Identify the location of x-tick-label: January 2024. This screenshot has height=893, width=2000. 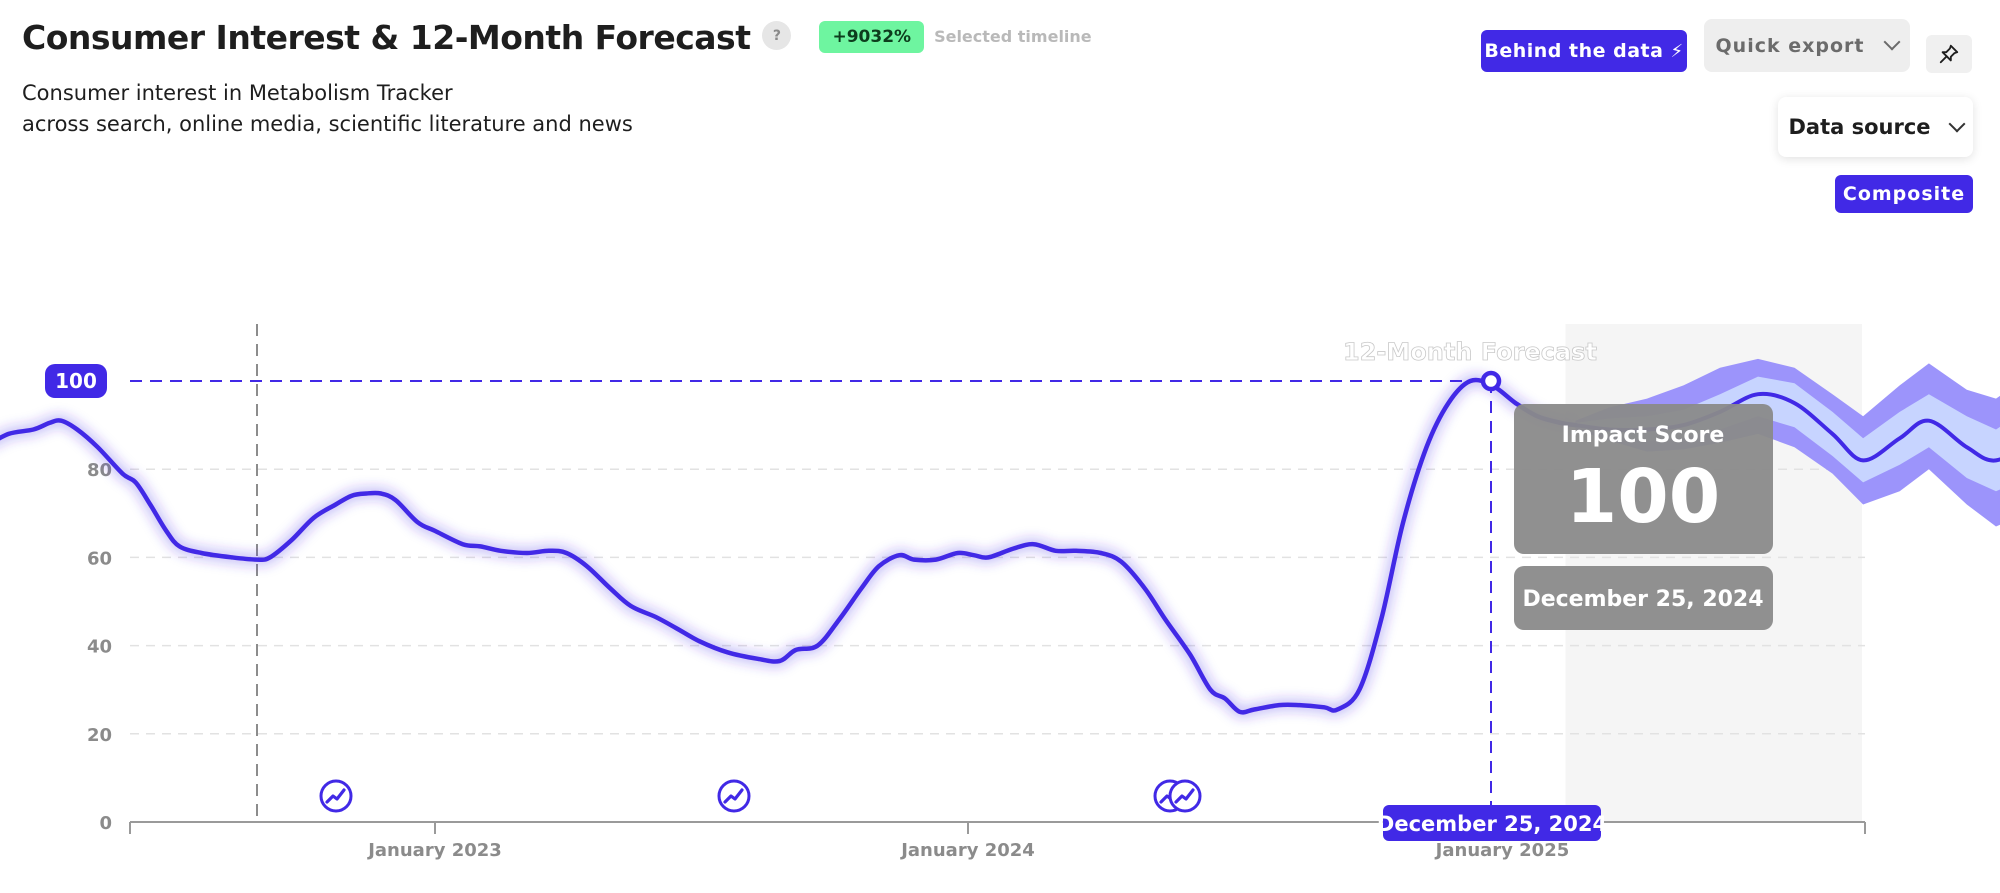
(967, 850).